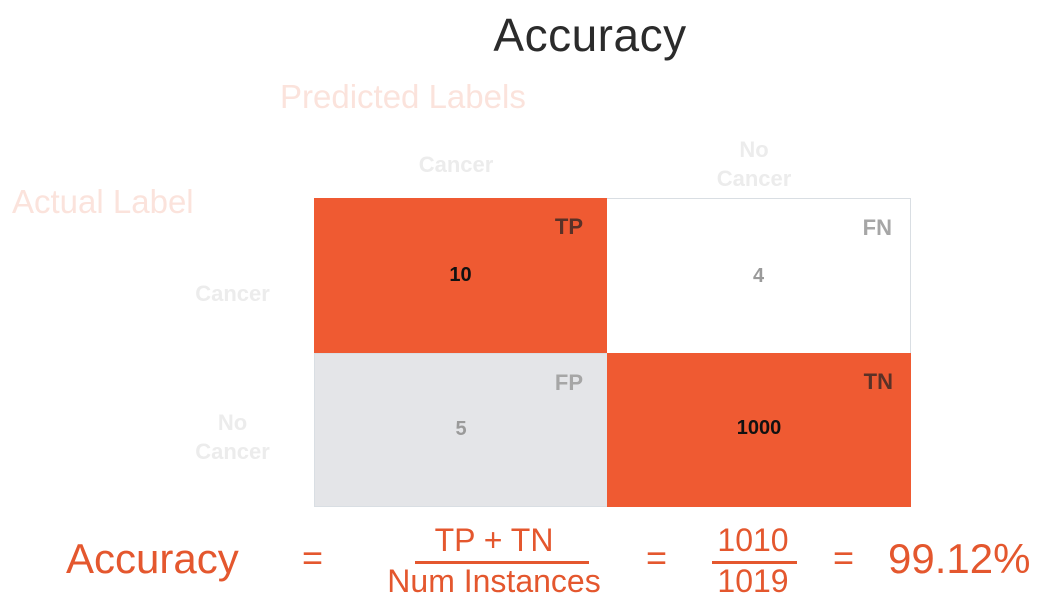 The height and width of the screenshot is (616, 1059). I want to click on formula-value-denominator: 1019, so click(753, 581).